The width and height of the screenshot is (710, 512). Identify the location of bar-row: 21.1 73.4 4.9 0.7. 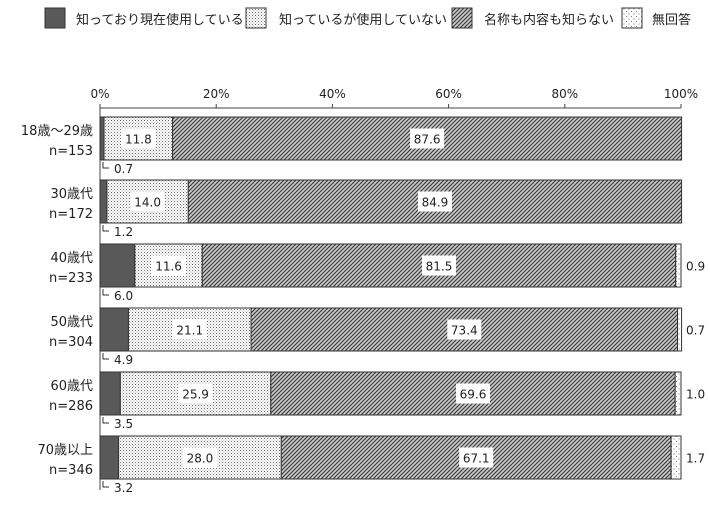
(402, 337).